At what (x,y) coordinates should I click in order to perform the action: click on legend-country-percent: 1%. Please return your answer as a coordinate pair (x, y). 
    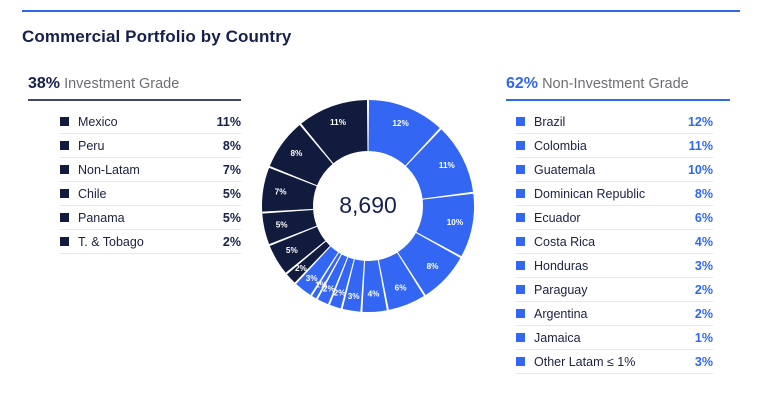
    Looking at the image, I should click on (703, 337).